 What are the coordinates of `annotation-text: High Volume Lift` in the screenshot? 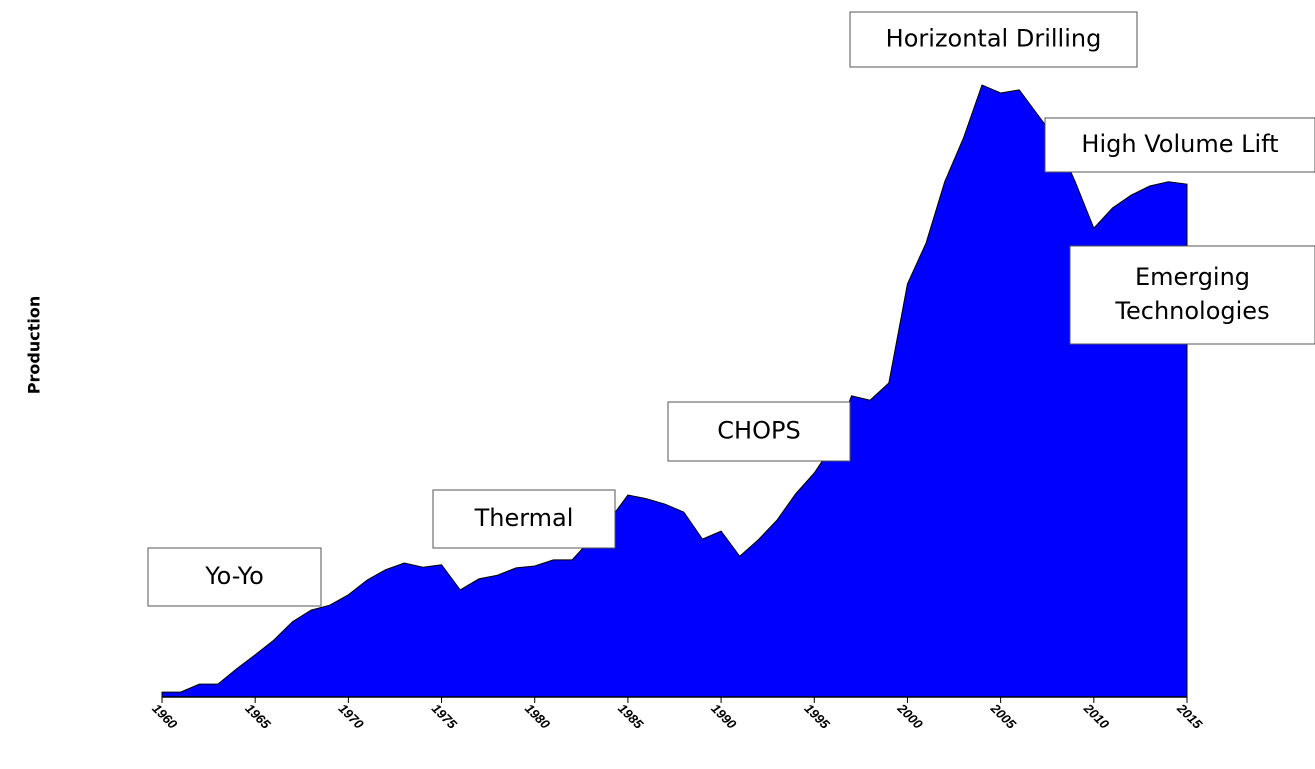 It's located at (1179, 144).